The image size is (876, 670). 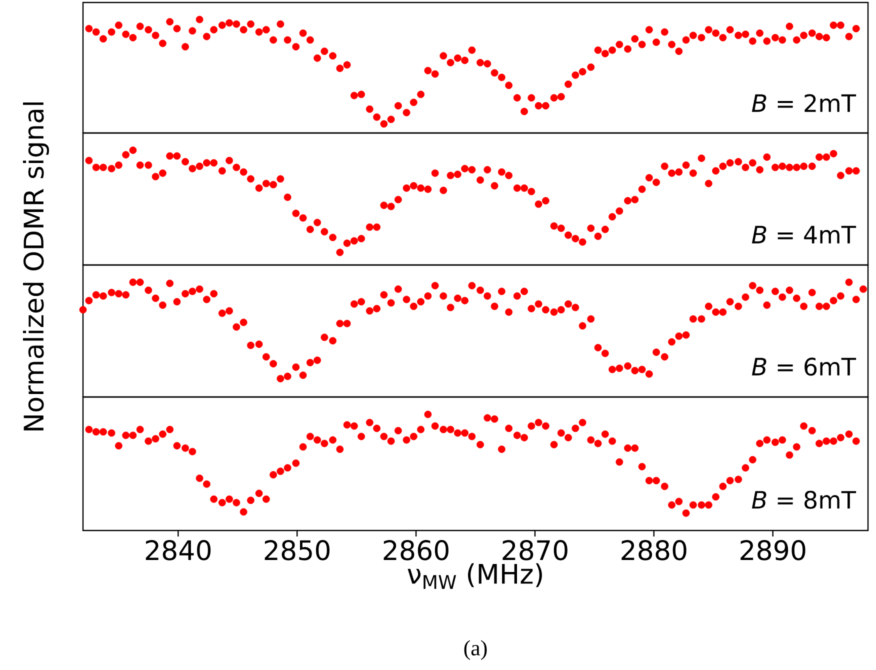 What do you see at coordinates (475, 650) in the screenshot?
I see `text: (a)` at bounding box center [475, 650].